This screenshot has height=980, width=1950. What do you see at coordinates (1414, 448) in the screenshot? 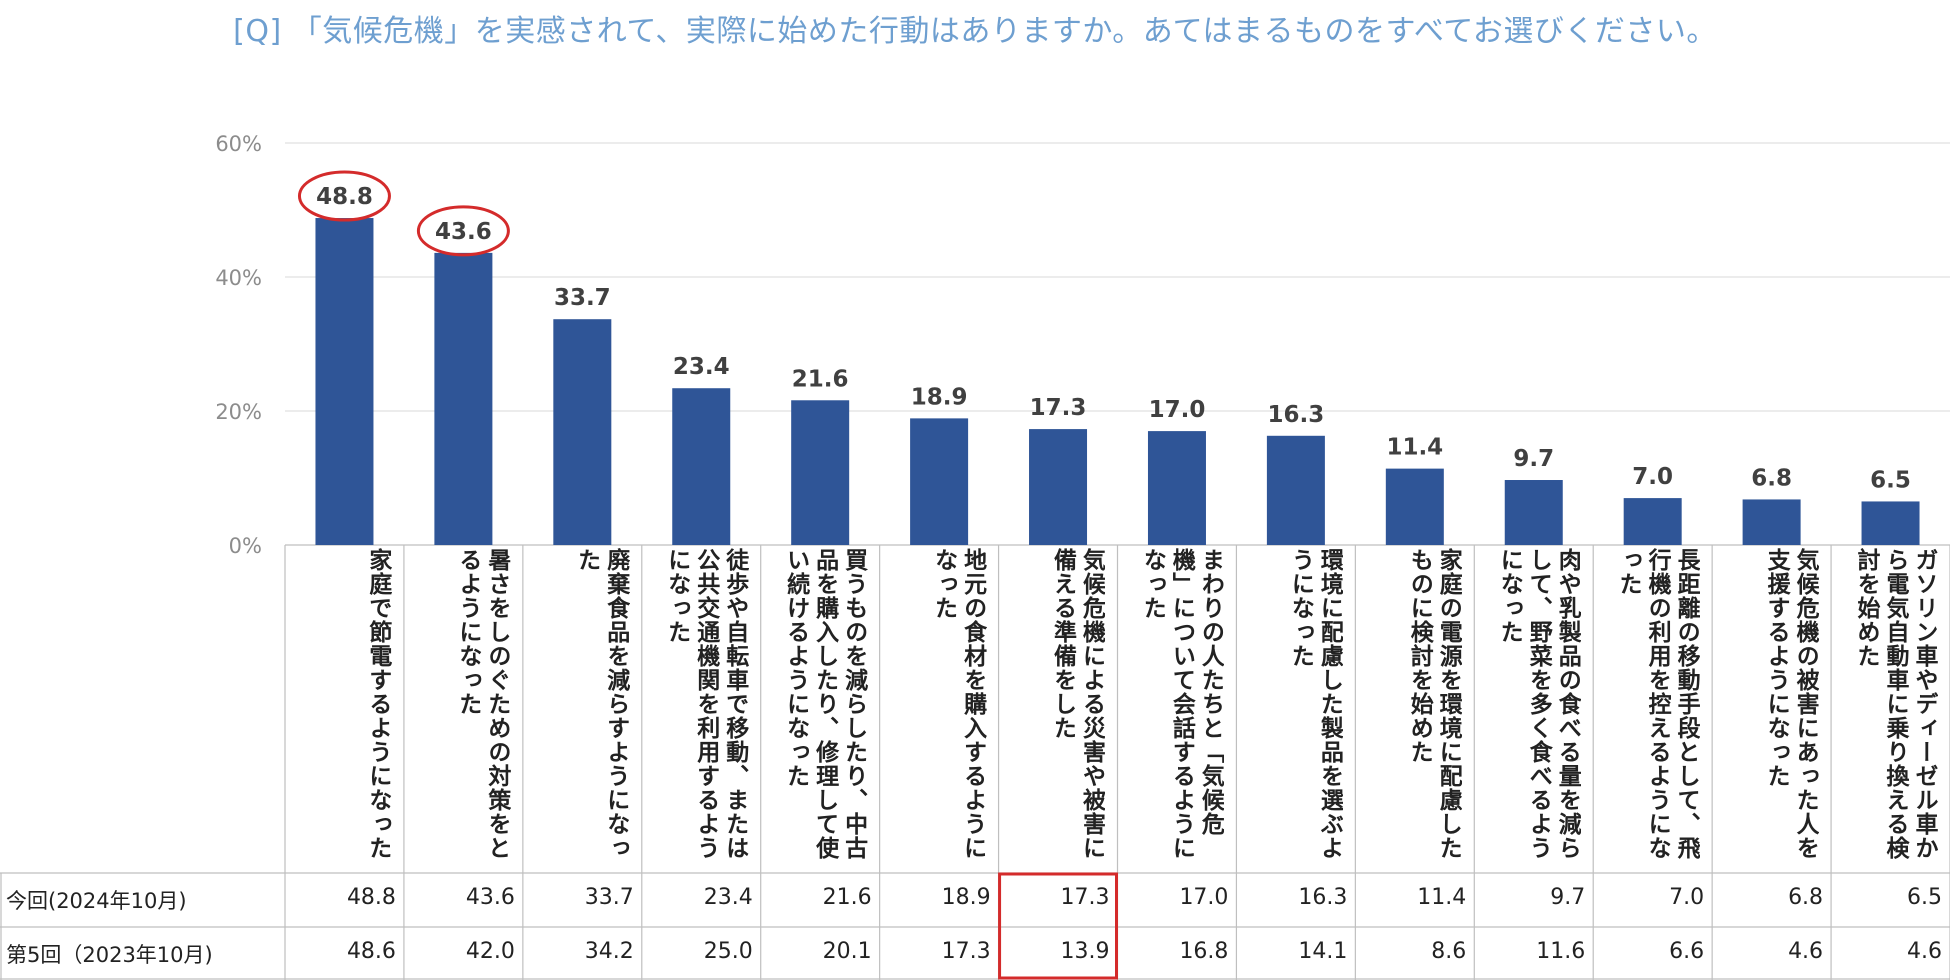
I see `data-label: 11.4` at bounding box center [1414, 448].